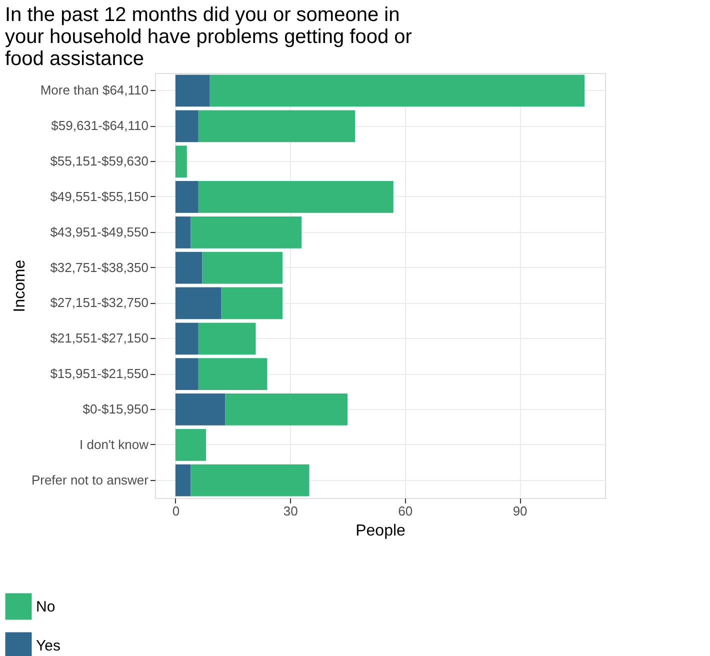 The width and height of the screenshot is (710, 656). Describe the element at coordinates (208, 37) in the screenshot. I see `chart-title: In the past 12 months did you or someone in your household have problems getting food or food assistance` at that location.